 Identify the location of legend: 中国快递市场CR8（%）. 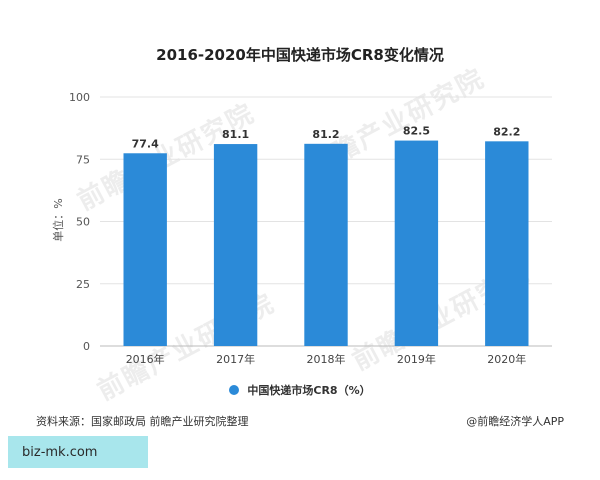
(300, 390).